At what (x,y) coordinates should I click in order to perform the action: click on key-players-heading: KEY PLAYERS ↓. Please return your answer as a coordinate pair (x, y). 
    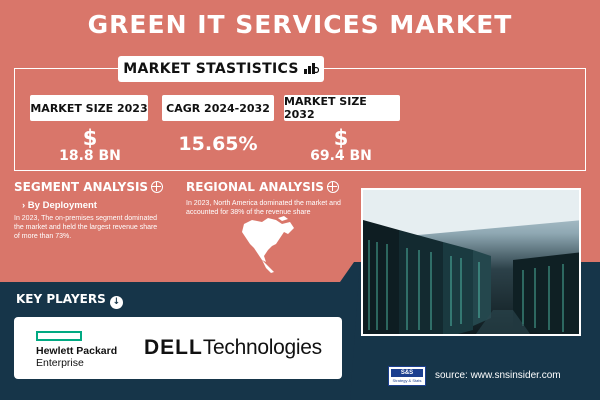
    Looking at the image, I should click on (69, 300).